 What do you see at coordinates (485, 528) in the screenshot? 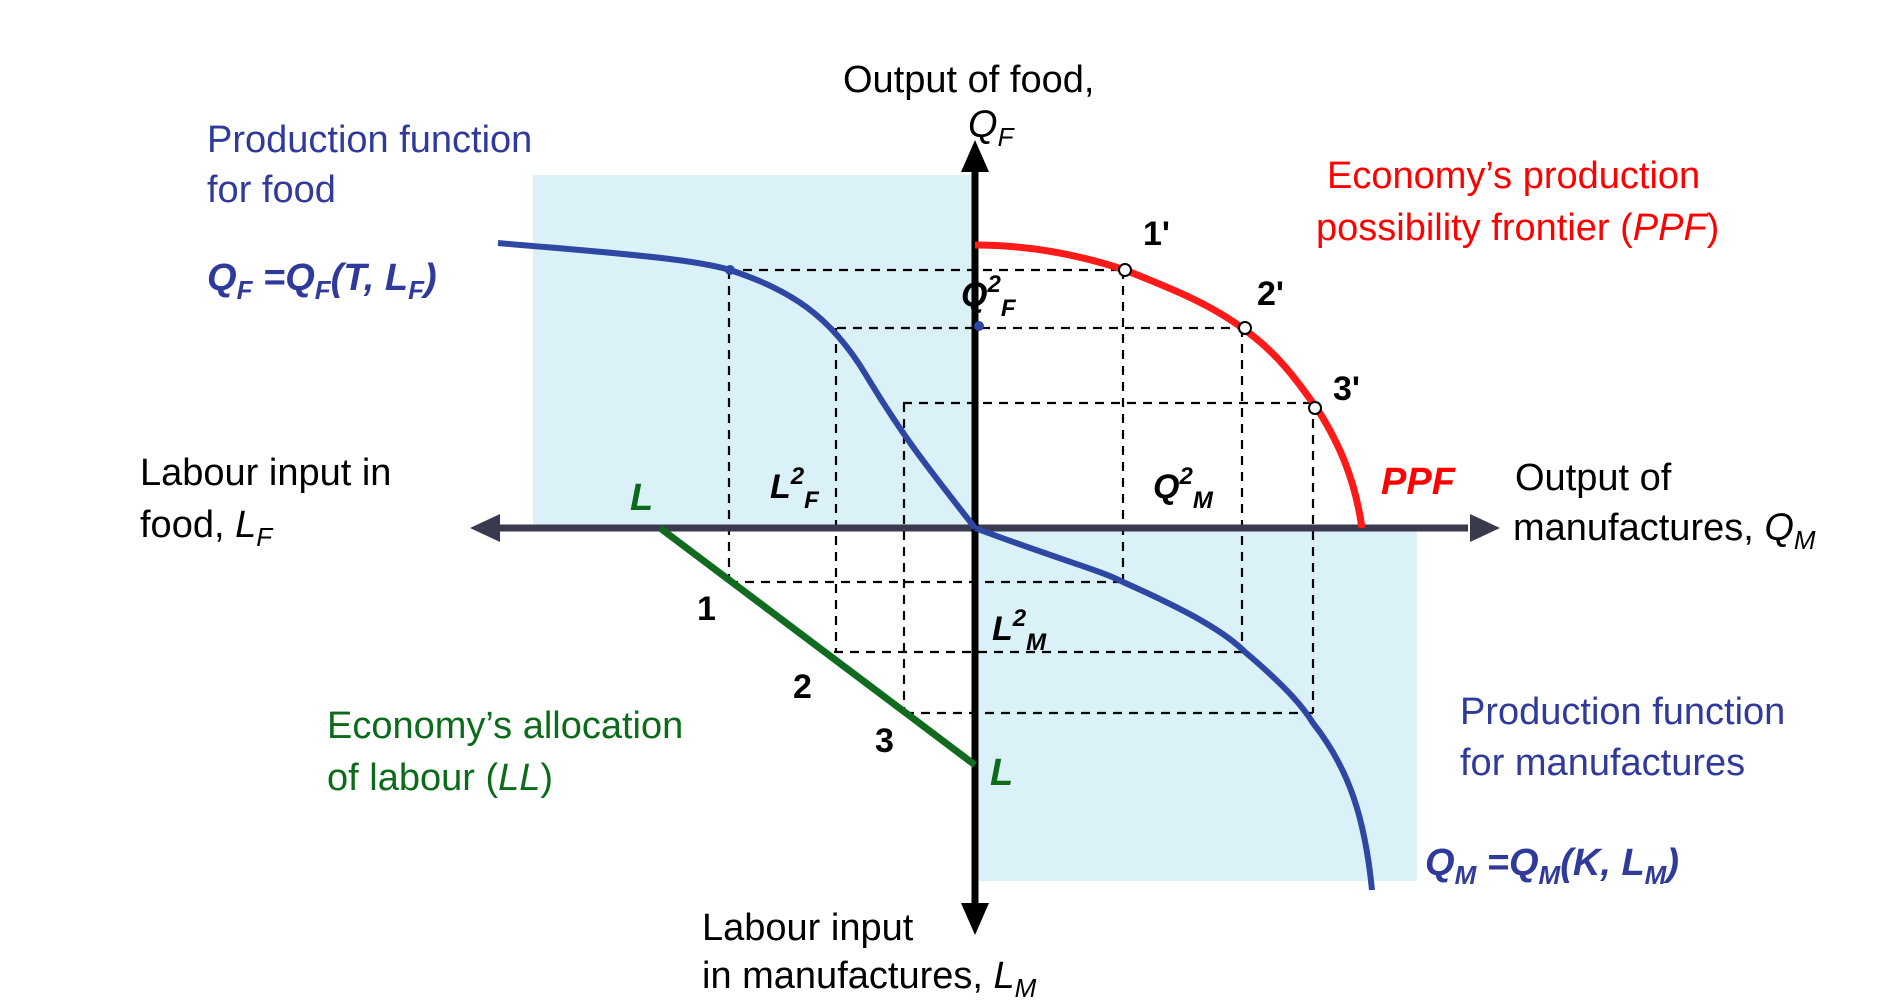
I see `horizontal-axis-left-arrow` at bounding box center [485, 528].